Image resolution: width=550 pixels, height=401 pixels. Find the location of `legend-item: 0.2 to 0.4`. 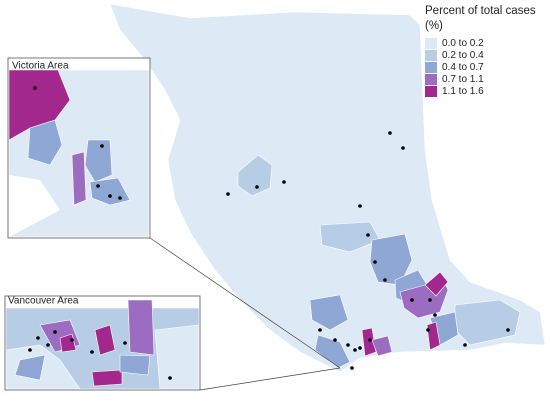

legend-item: 0.2 to 0.4 is located at coordinates (486, 55).